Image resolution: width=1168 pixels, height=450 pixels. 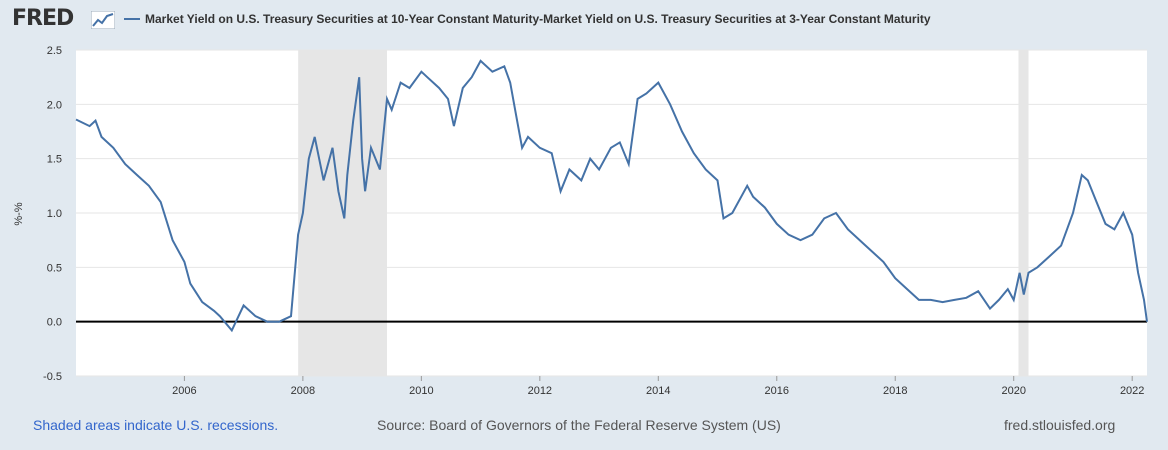 What do you see at coordinates (156, 425) in the screenshot?
I see `recession-note: Shaded areas indicate U.S. recessions.` at bounding box center [156, 425].